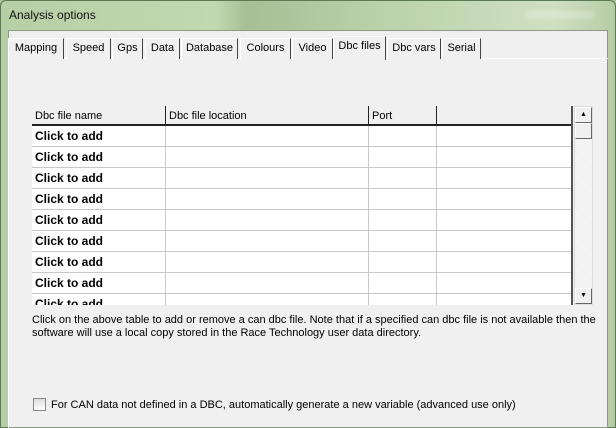 Image resolution: width=616 pixels, height=428 pixels. What do you see at coordinates (267, 116) in the screenshot?
I see `column-header: Dbc file location` at bounding box center [267, 116].